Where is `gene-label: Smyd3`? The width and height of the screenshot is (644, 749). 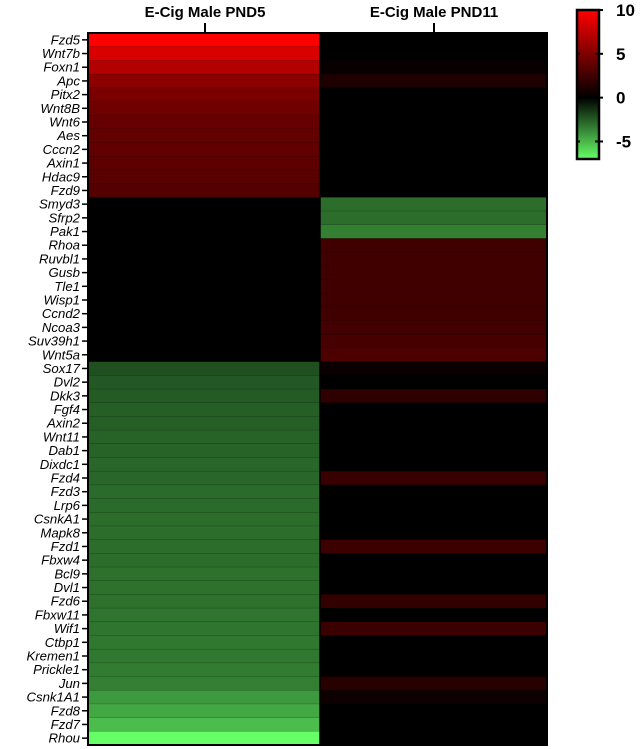
gene-label: Smyd3 is located at coordinates (60, 204).